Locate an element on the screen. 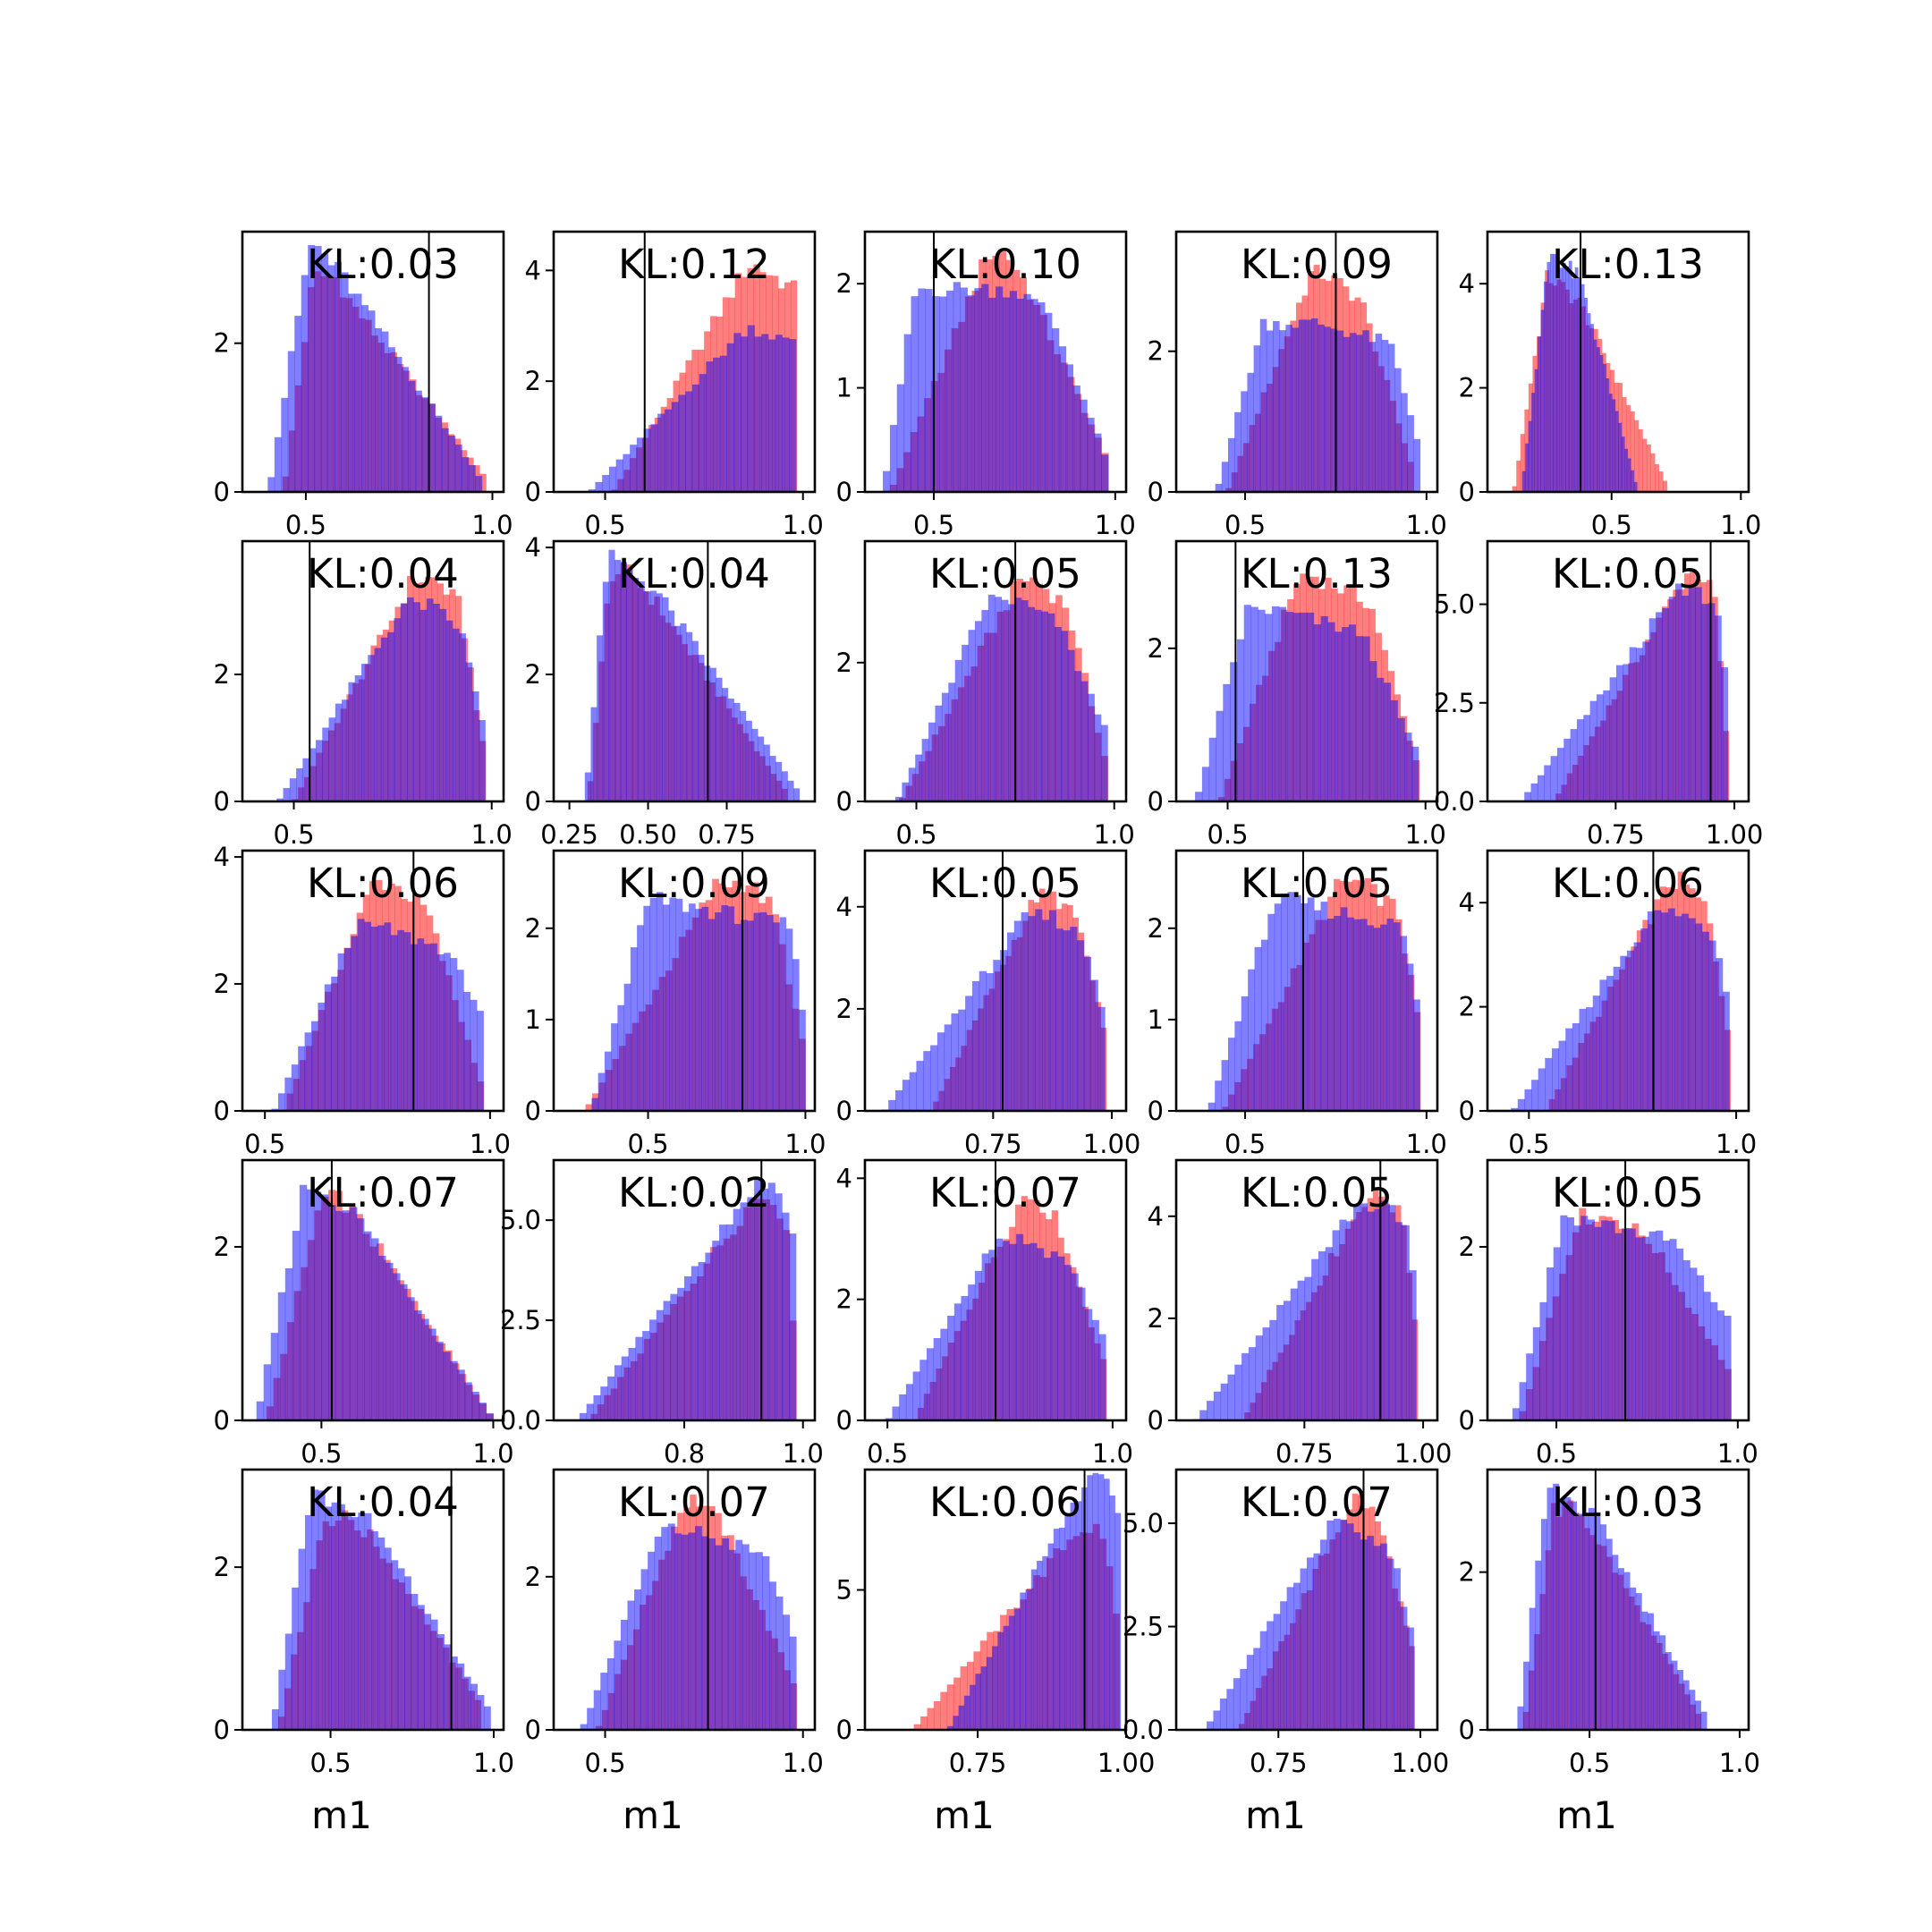 This screenshot has height=1932, width=1932. subplot-7: 0 2 4 0.25 0.50 0.75 KL:0.04 is located at coordinates (671, 691).